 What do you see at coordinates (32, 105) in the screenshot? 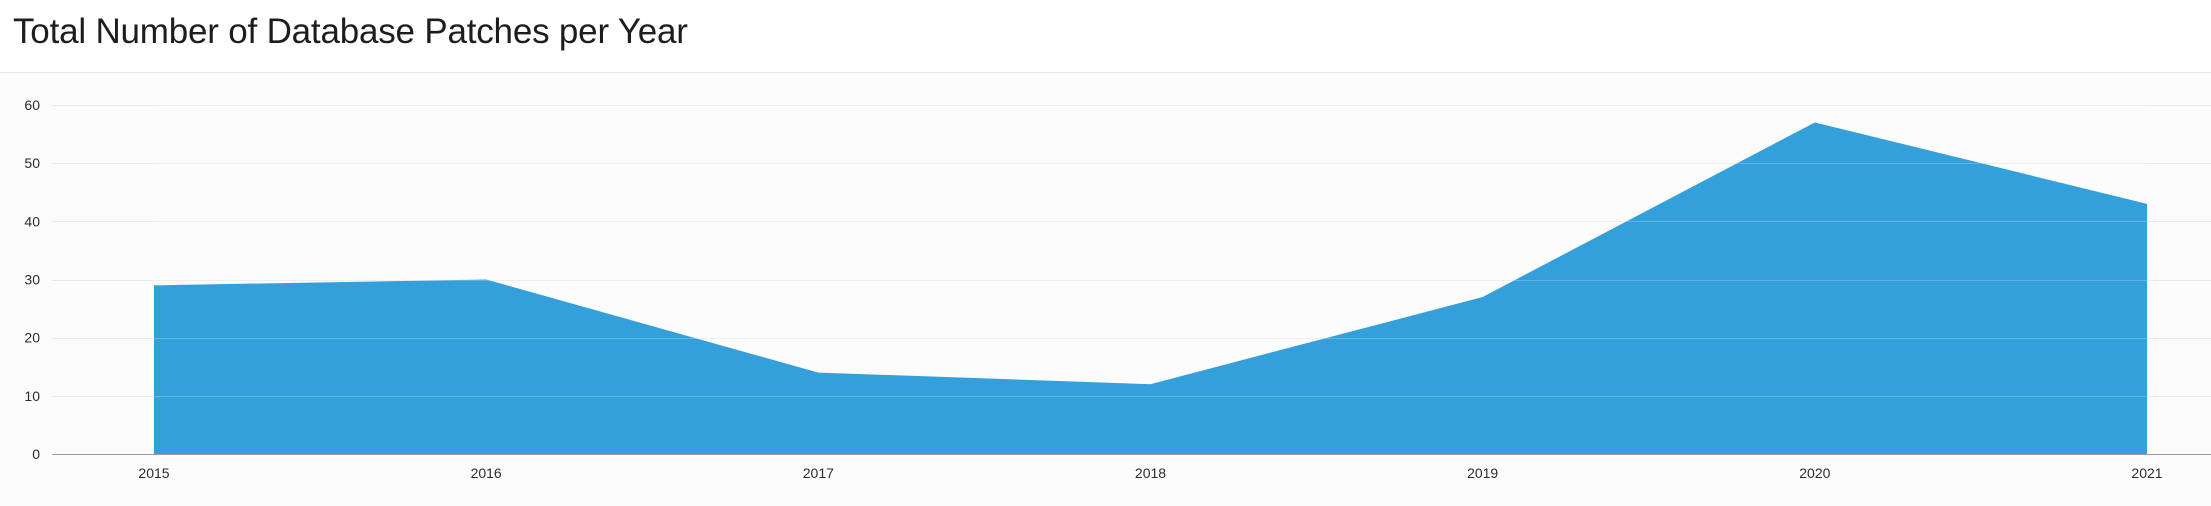
I see `y-tick-label: 60` at bounding box center [32, 105].